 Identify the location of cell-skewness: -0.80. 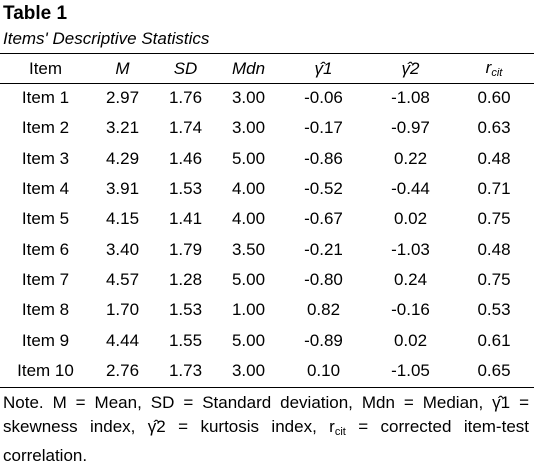
(323, 279).